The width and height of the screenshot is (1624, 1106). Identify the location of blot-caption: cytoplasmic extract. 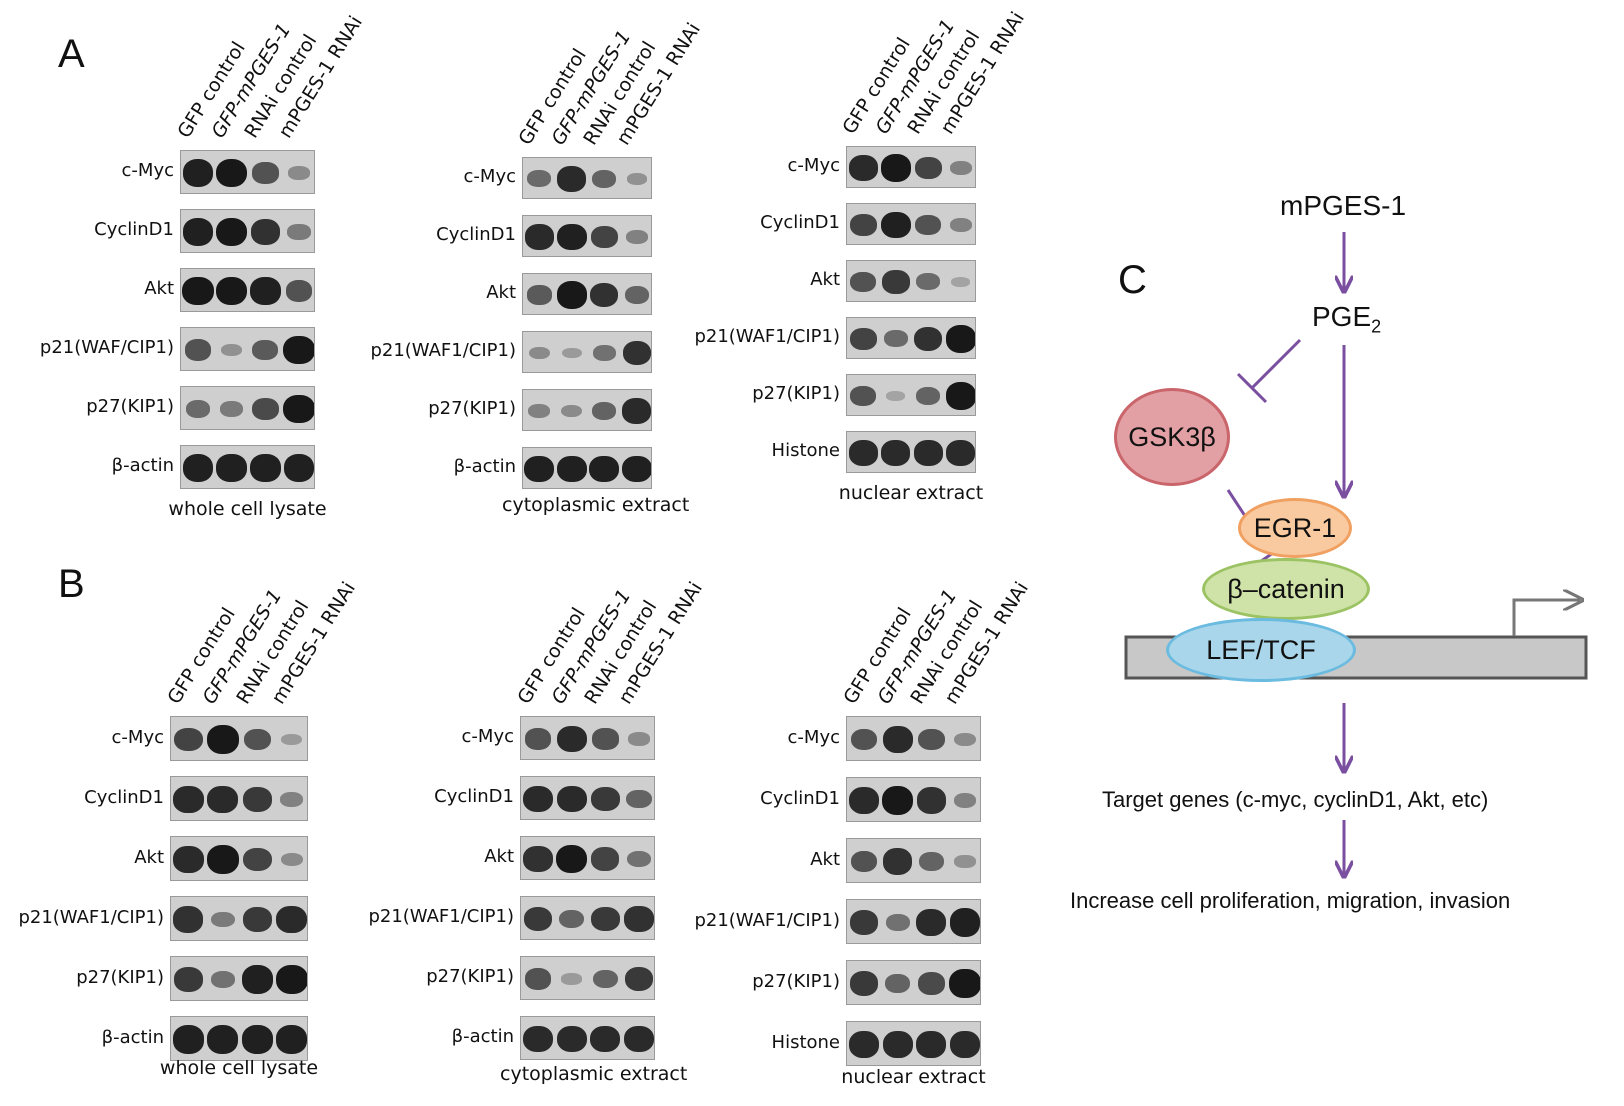
(596, 505).